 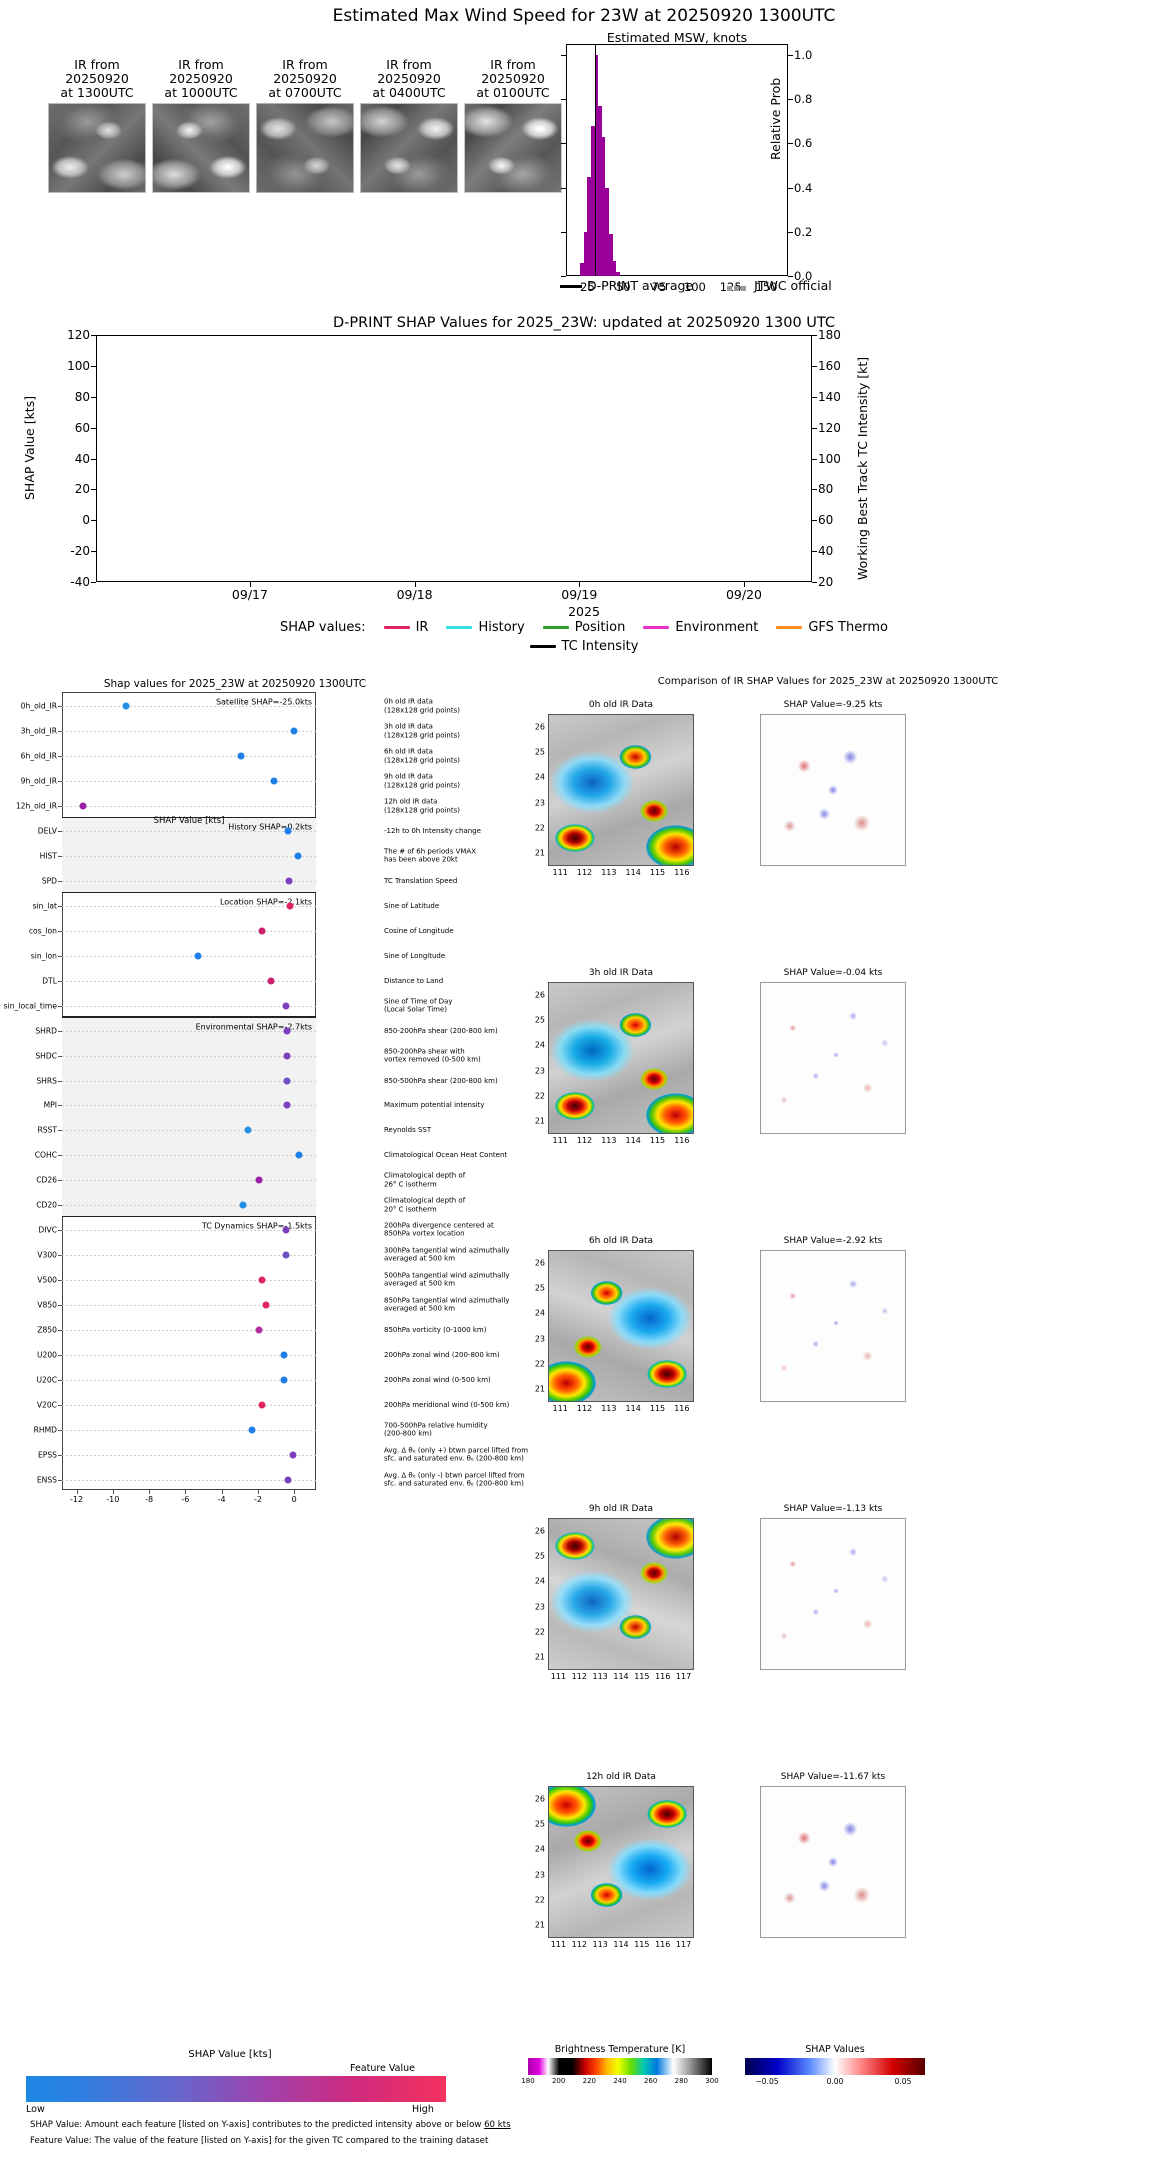 What do you see at coordinates (284, 1380) in the screenshot?
I see `shap-dot-u20c` at bounding box center [284, 1380].